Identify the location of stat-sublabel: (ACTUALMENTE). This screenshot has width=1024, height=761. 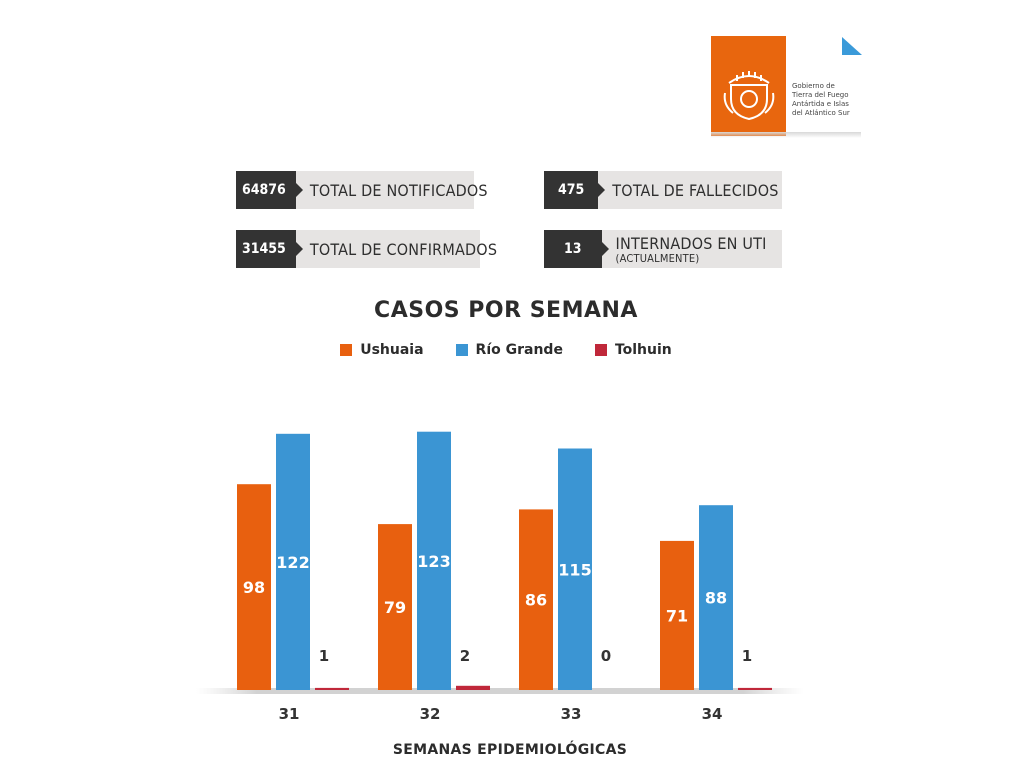
(657, 258).